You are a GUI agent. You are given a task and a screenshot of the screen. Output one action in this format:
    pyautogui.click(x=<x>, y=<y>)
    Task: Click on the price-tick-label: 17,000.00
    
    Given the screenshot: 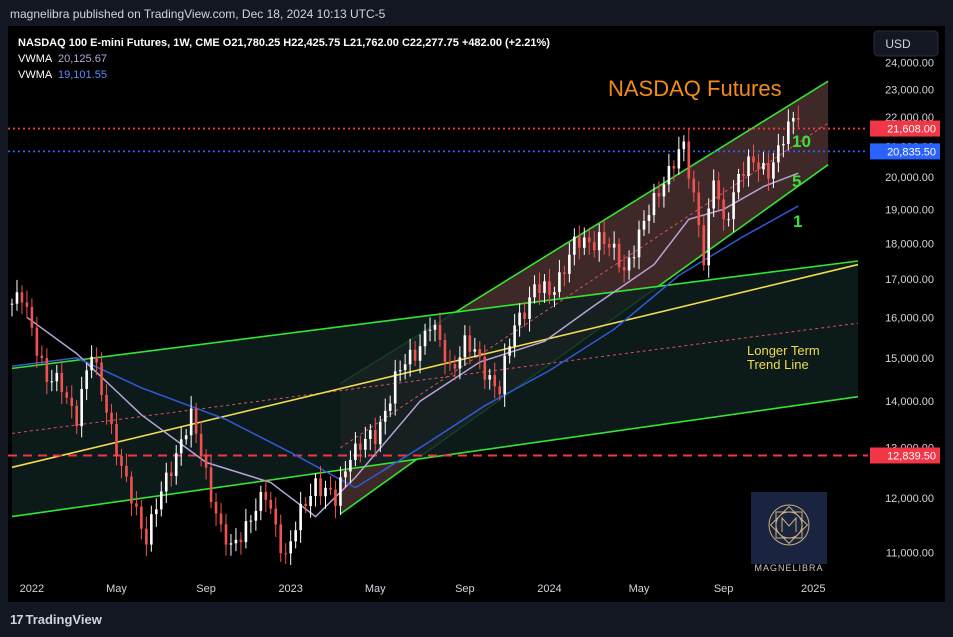 What is the action you would take?
    pyautogui.click(x=909, y=280)
    